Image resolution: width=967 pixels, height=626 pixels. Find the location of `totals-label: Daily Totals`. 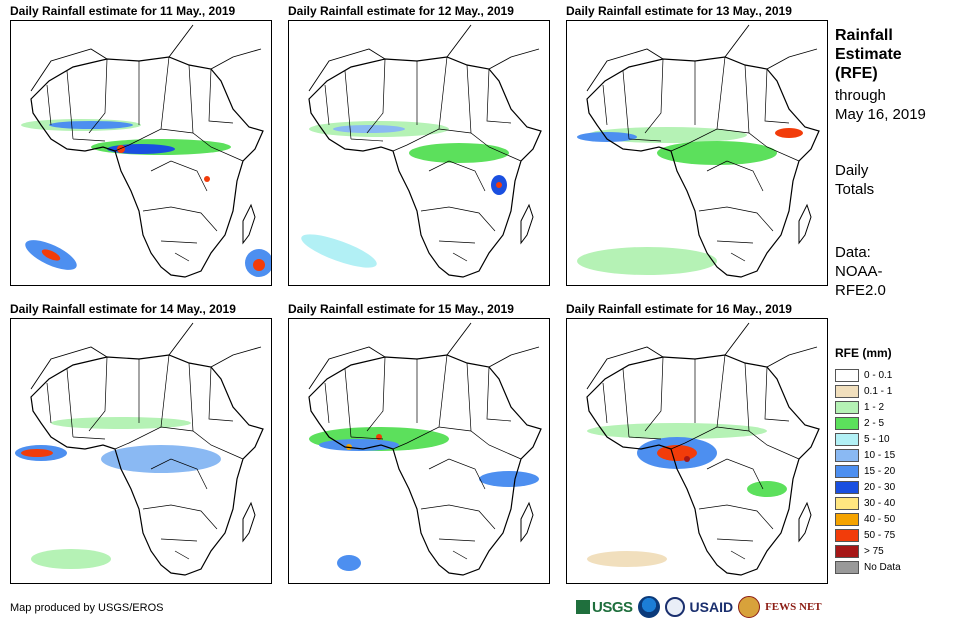

totals-label: Daily Totals is located at coordinates (855, 180).